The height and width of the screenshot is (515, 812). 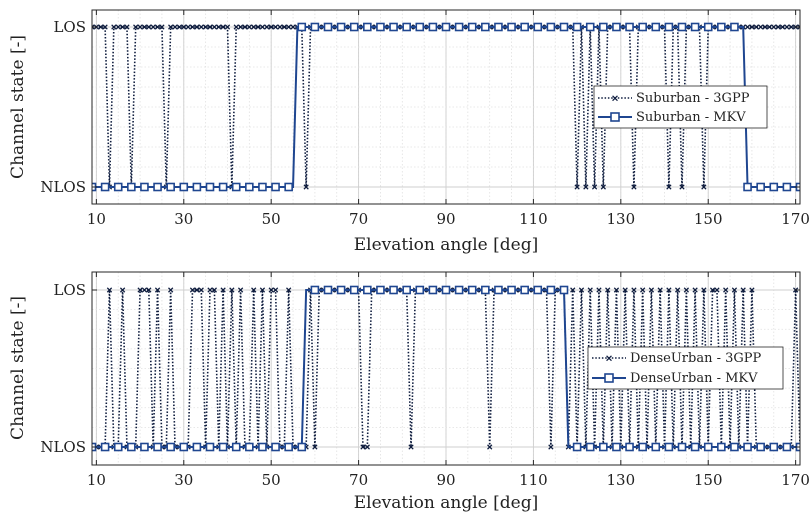 I want to click on x-axis-label: Elevation angle [deg], so click(x=446, y=245).